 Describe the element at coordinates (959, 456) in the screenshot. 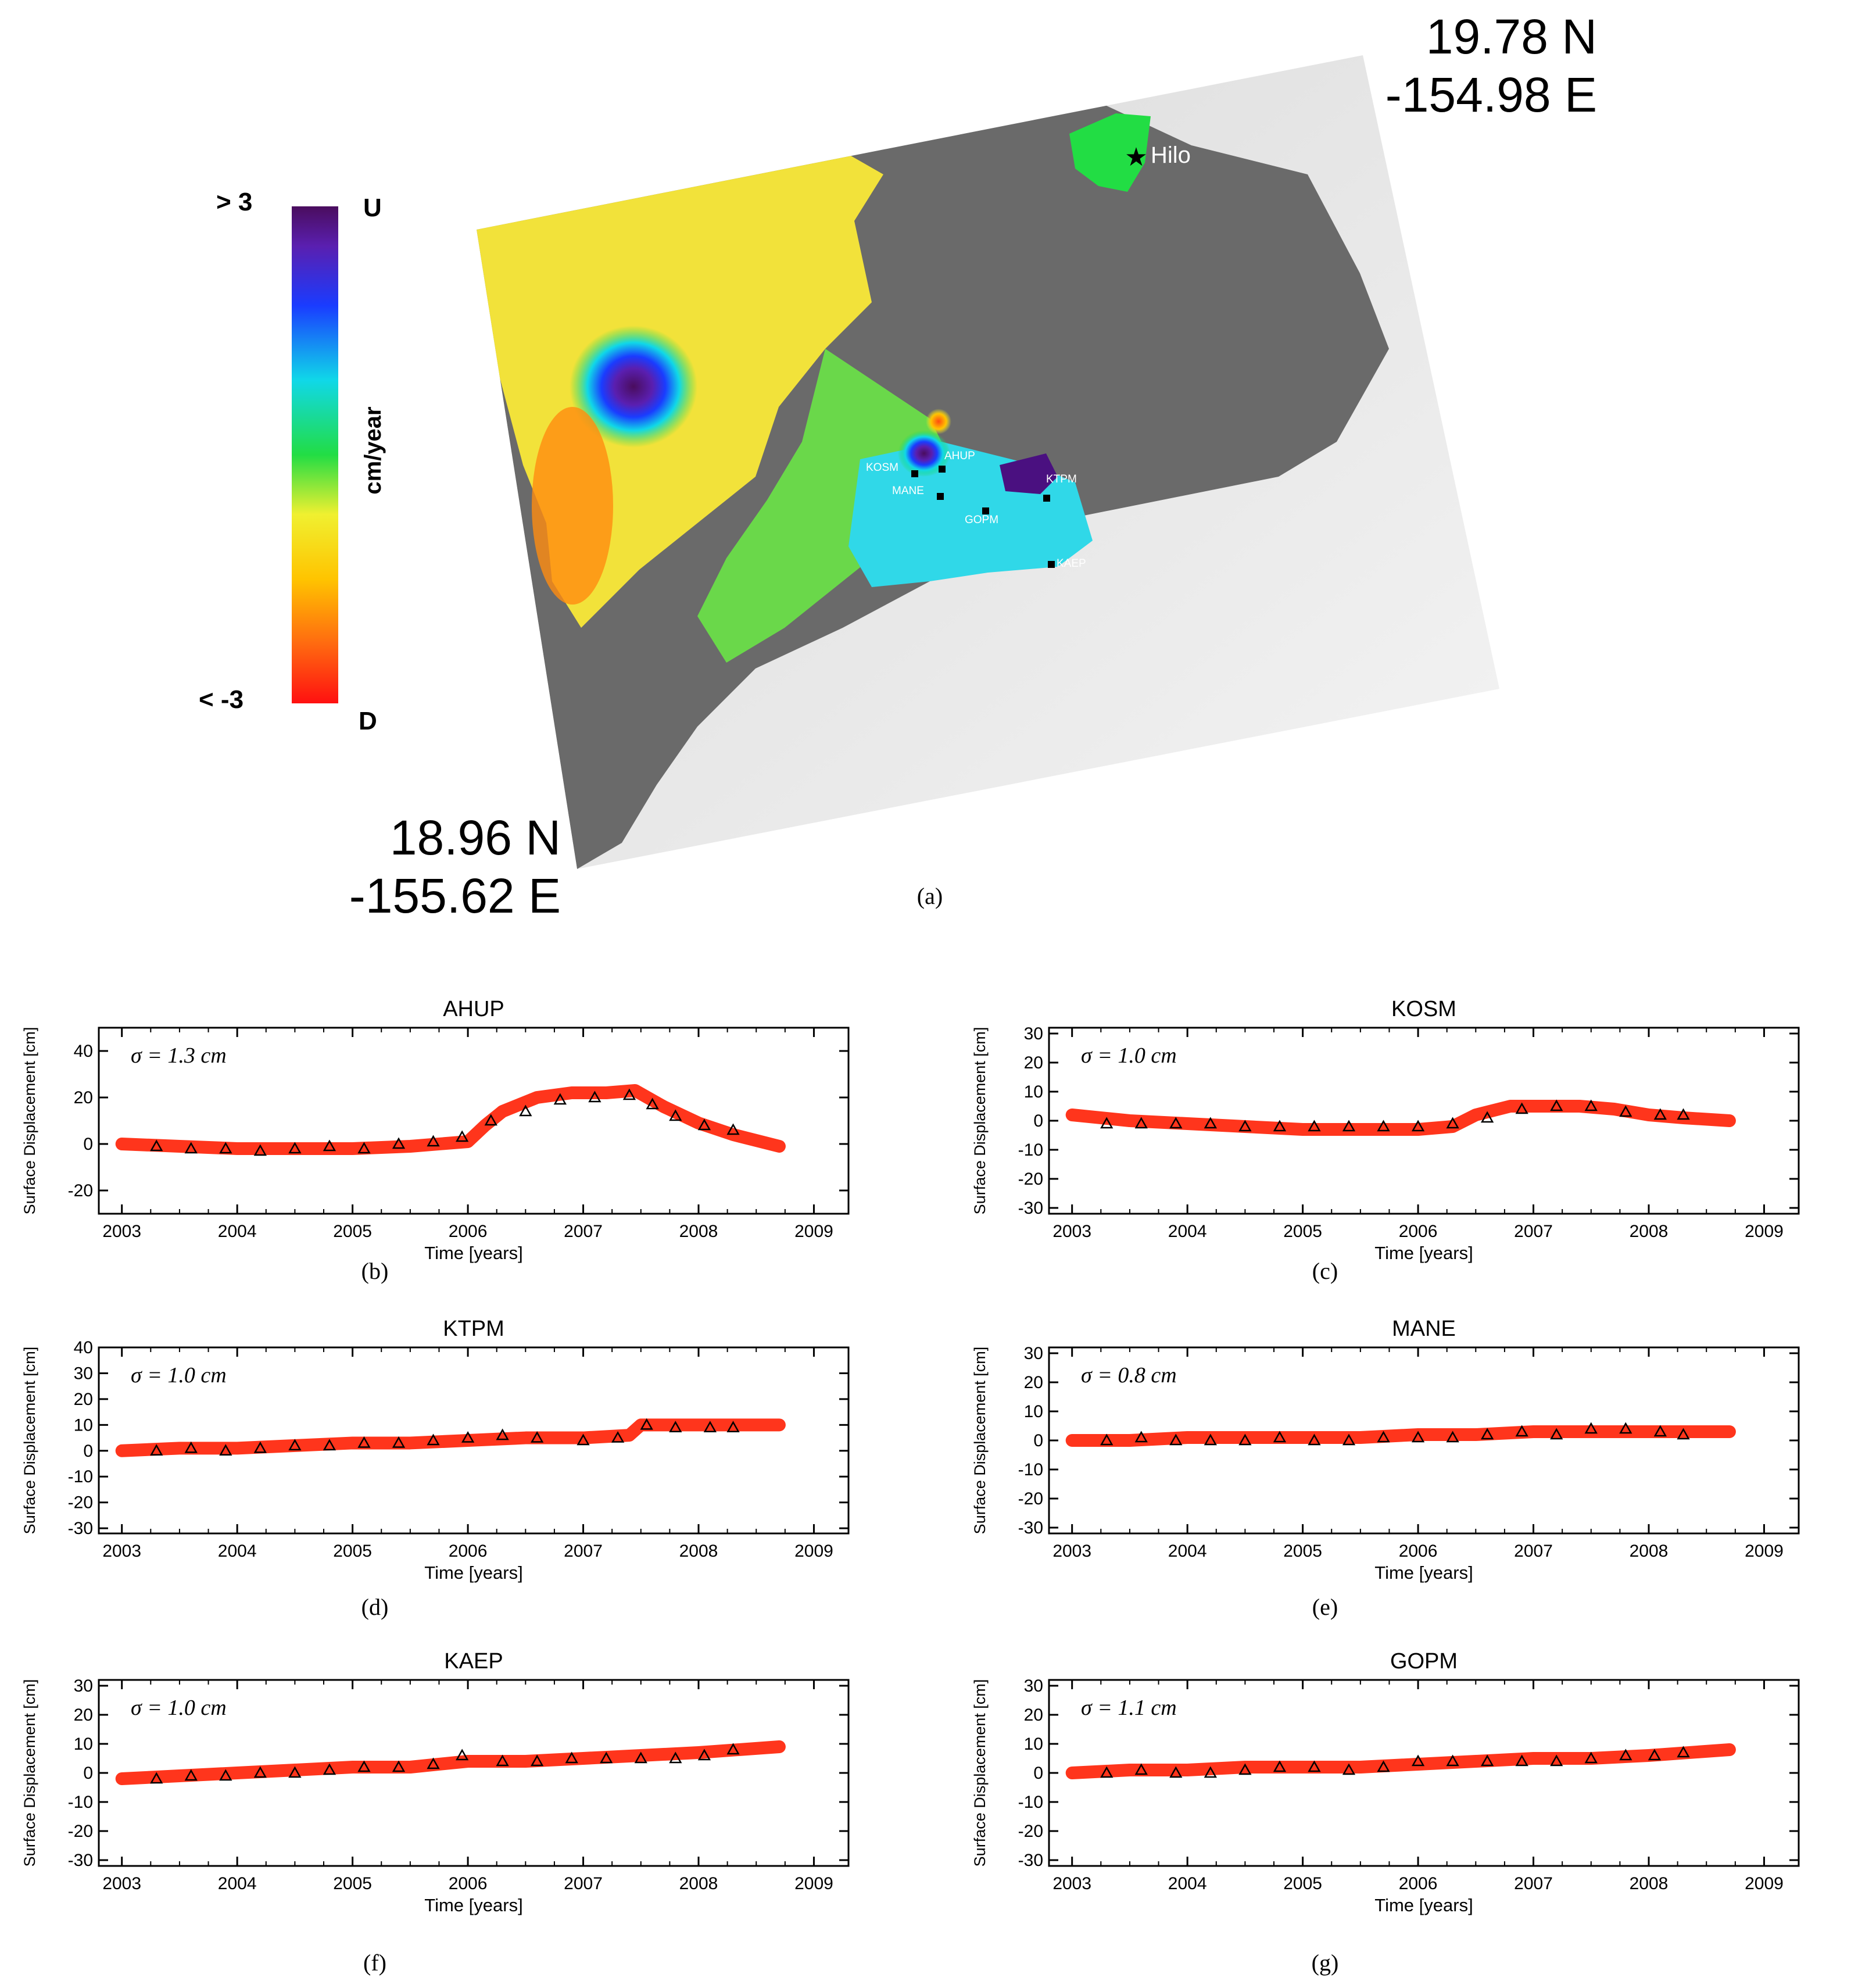

I see `station-label-ahup: AHUP` at that location.